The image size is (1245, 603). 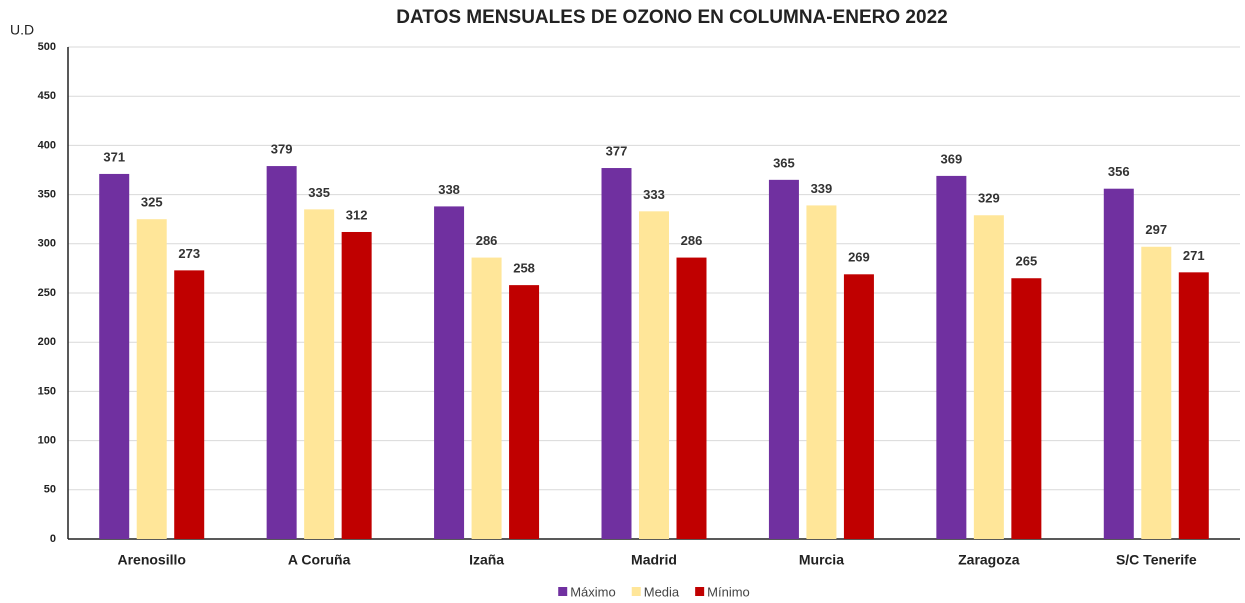 What do you see at coordinates (821, 560) in the screenshot?
I see `x-tick-label: Murcia` at bounding box center [821, 560].